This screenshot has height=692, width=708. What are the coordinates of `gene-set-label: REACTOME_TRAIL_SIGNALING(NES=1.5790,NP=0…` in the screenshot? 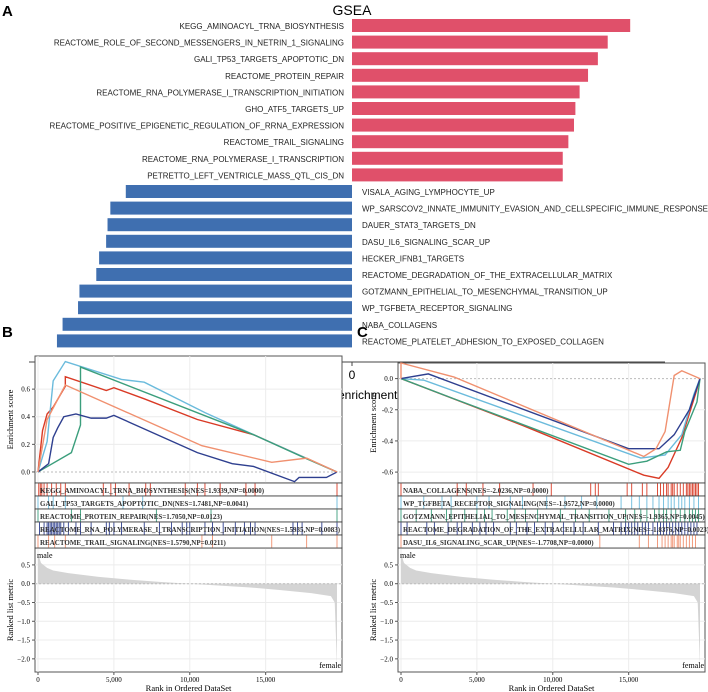 It's located at (133, 543).